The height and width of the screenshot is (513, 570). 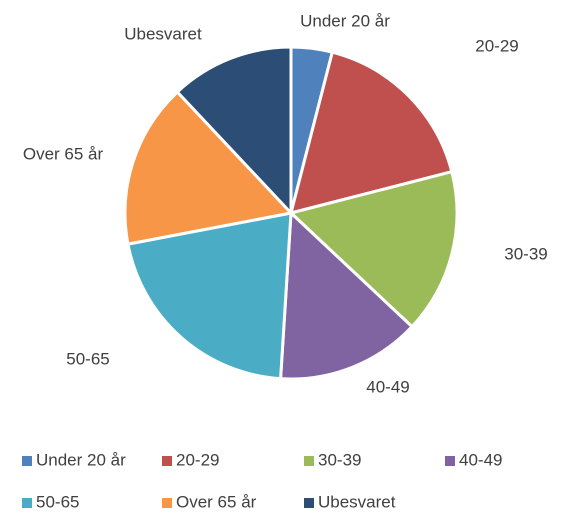 What do you see at coordinates (387, 386) in the screenshot?
I see `slice-label: 40-49` at bounding box center [387, 386].